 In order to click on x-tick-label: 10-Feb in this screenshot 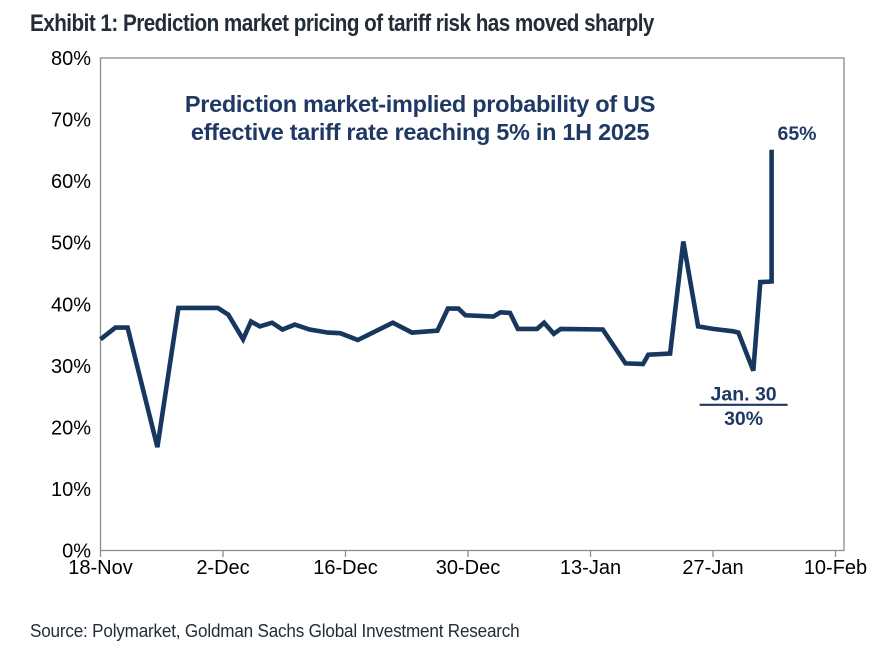, I will do `click(835, 568)`.